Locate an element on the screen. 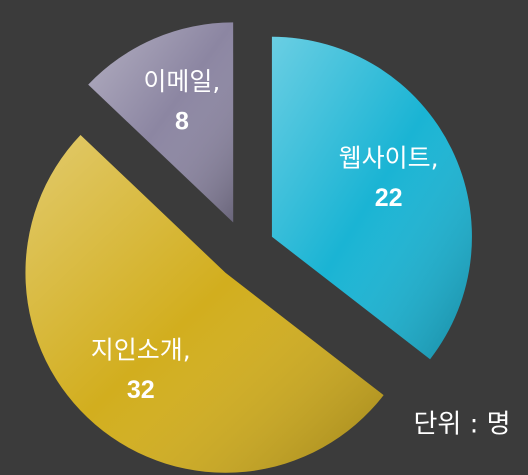 The image size is (528, 475). slice-category-label: 웹사이트, is located at coordinates (389, 158).